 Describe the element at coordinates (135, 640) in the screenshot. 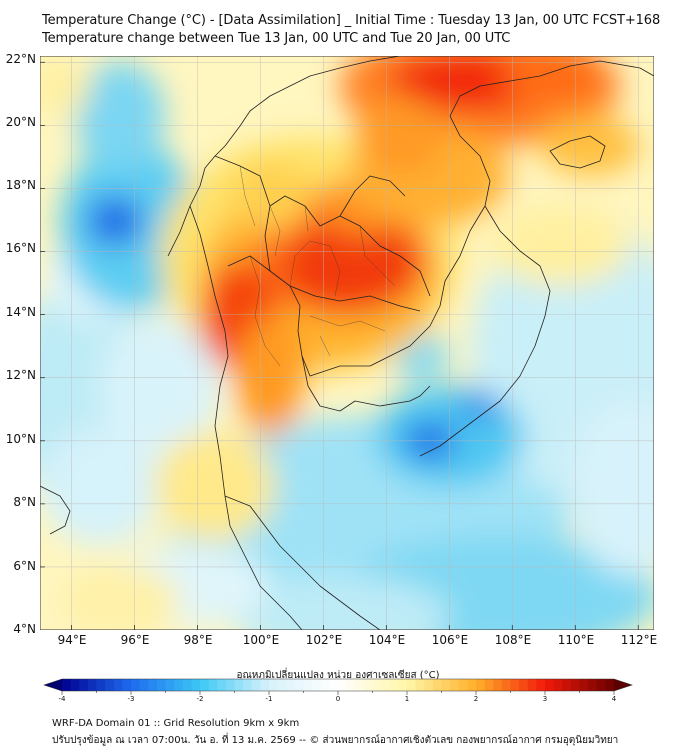

I see `lon-label: 96°E` at that location.